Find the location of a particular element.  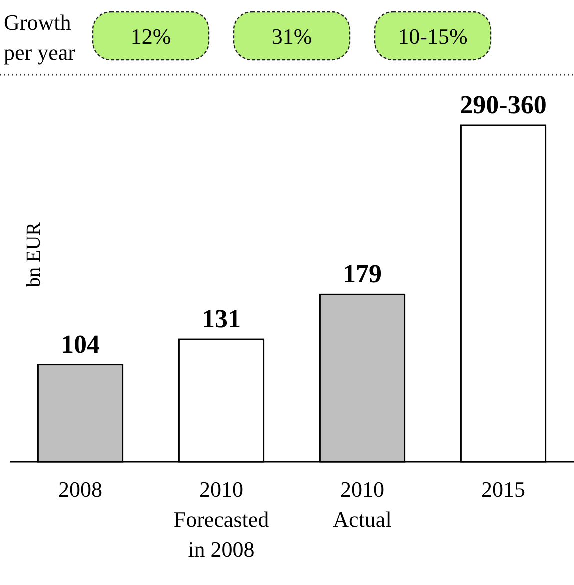

text: 12% is located at coordinates (151, 36).